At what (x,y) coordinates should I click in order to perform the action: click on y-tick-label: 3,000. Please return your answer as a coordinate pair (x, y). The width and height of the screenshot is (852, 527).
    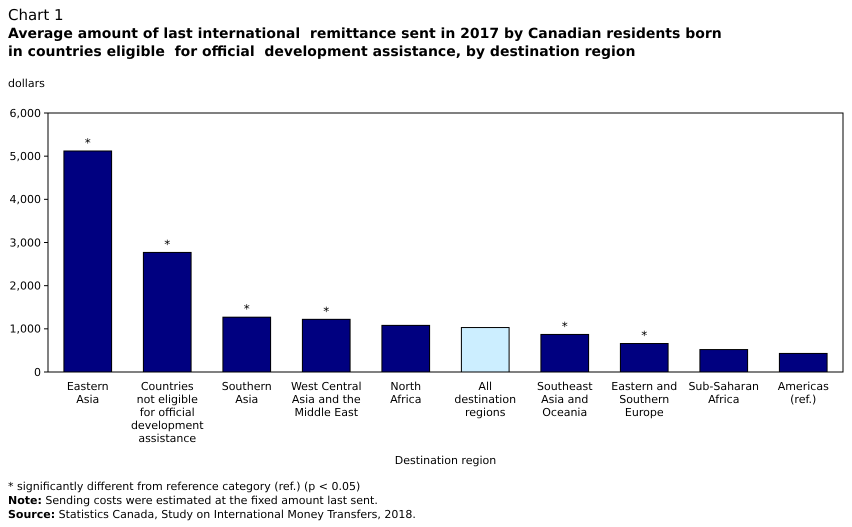
    Looking at the image, I should click on (25, 243).